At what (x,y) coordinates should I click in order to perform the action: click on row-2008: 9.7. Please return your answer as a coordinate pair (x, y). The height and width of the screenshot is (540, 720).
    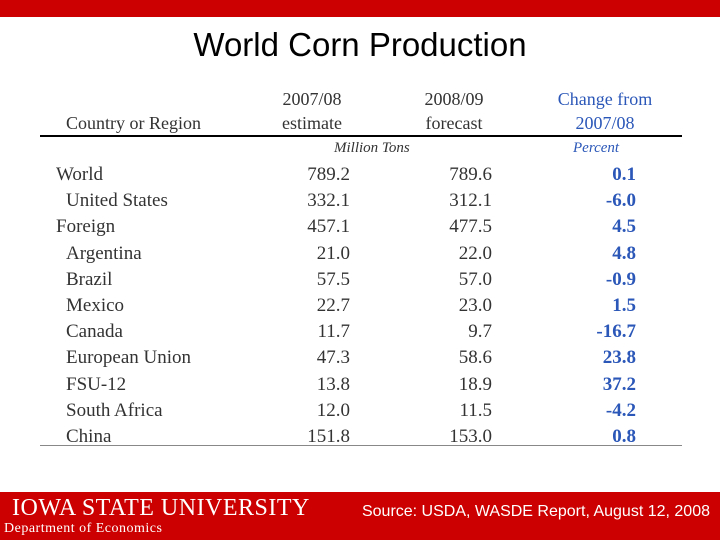
    Looking at the image, I should click on (480, 332).